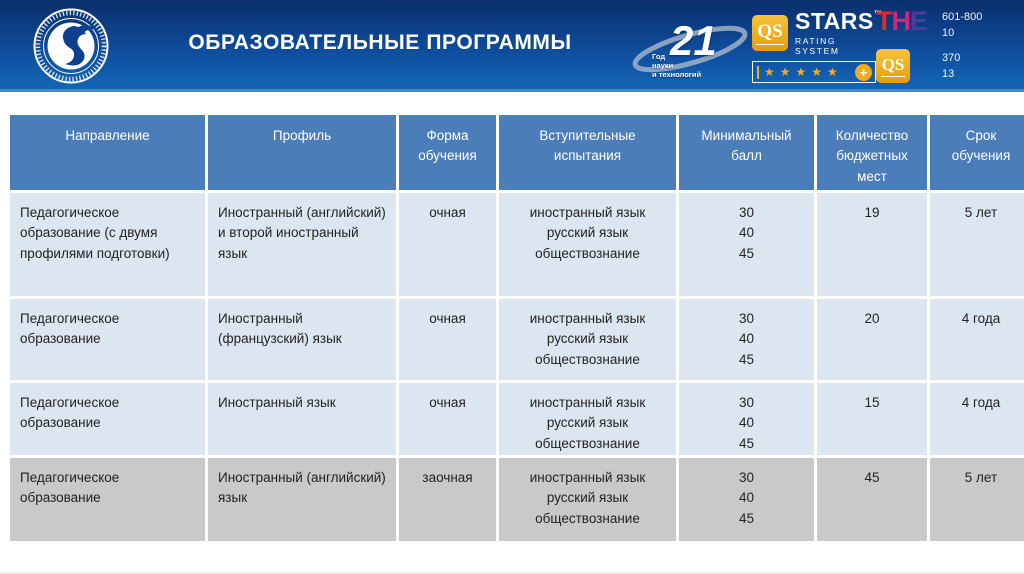 The height and width of the screenshot is (574, 1024). I want to click on qs-five-stars-bar: ★★★★★ +, so click(814, 72).